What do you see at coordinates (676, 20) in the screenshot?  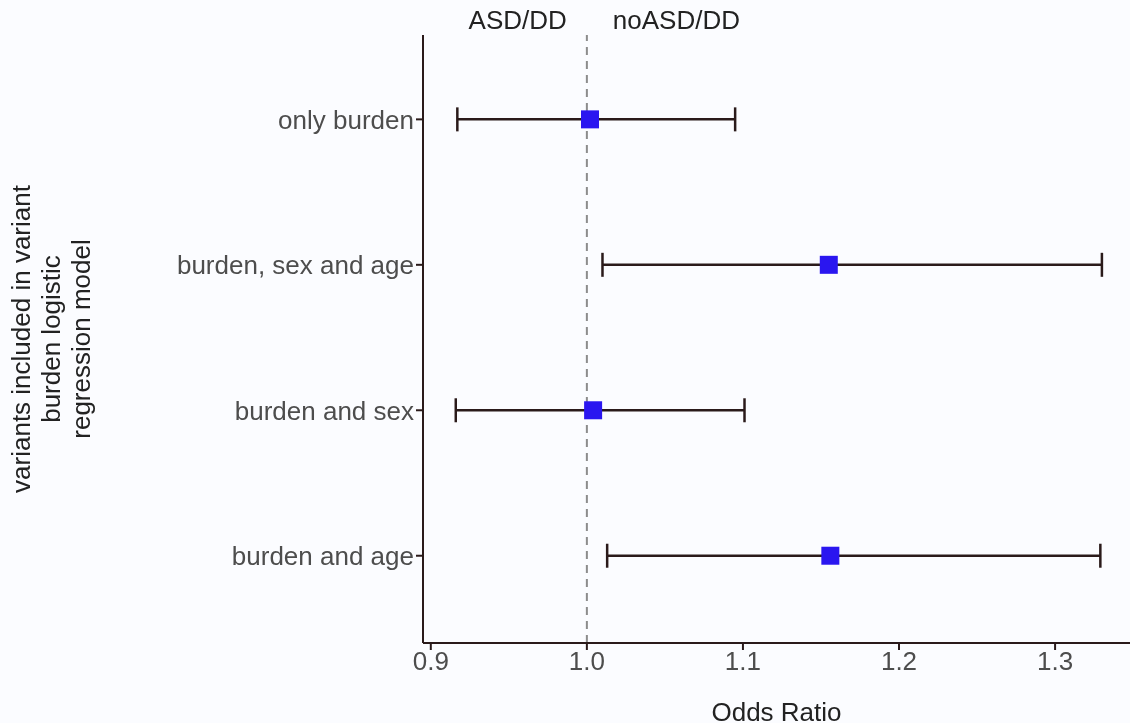 I see `annotation: noASD/DD` at bounding box center [676, 20].